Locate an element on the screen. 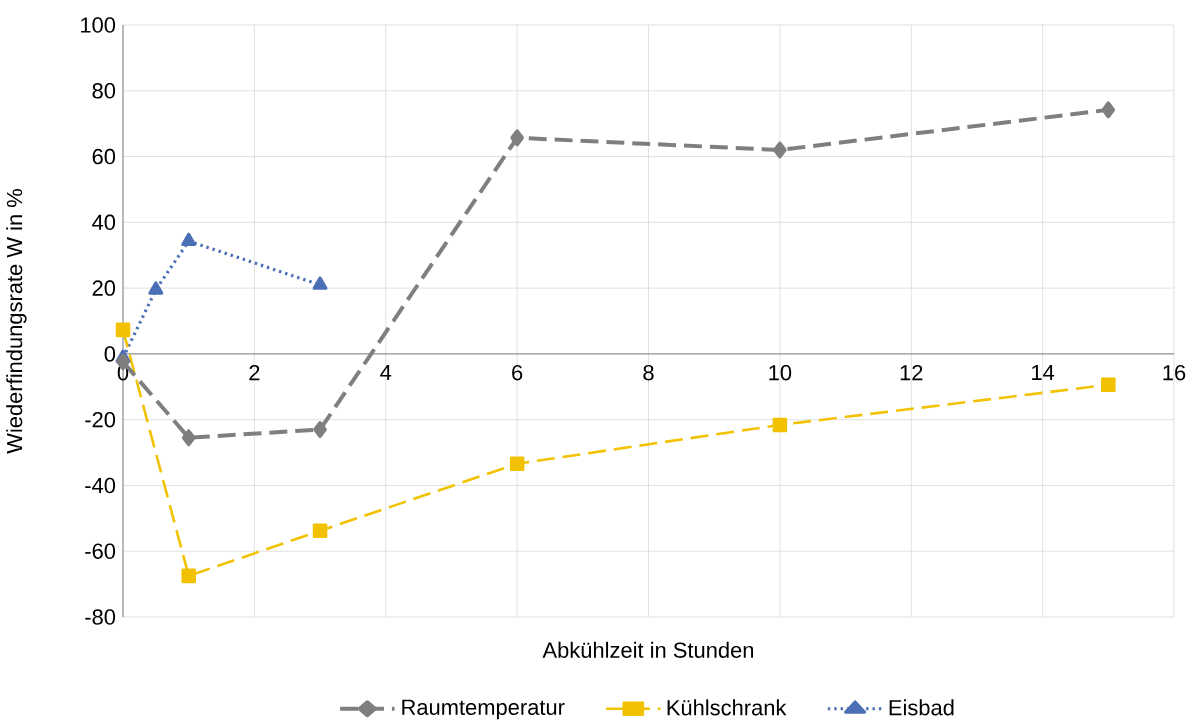 This screenshot has width=1195, height=724. y-tick-label: 80 is located at coordinates (104, 91).